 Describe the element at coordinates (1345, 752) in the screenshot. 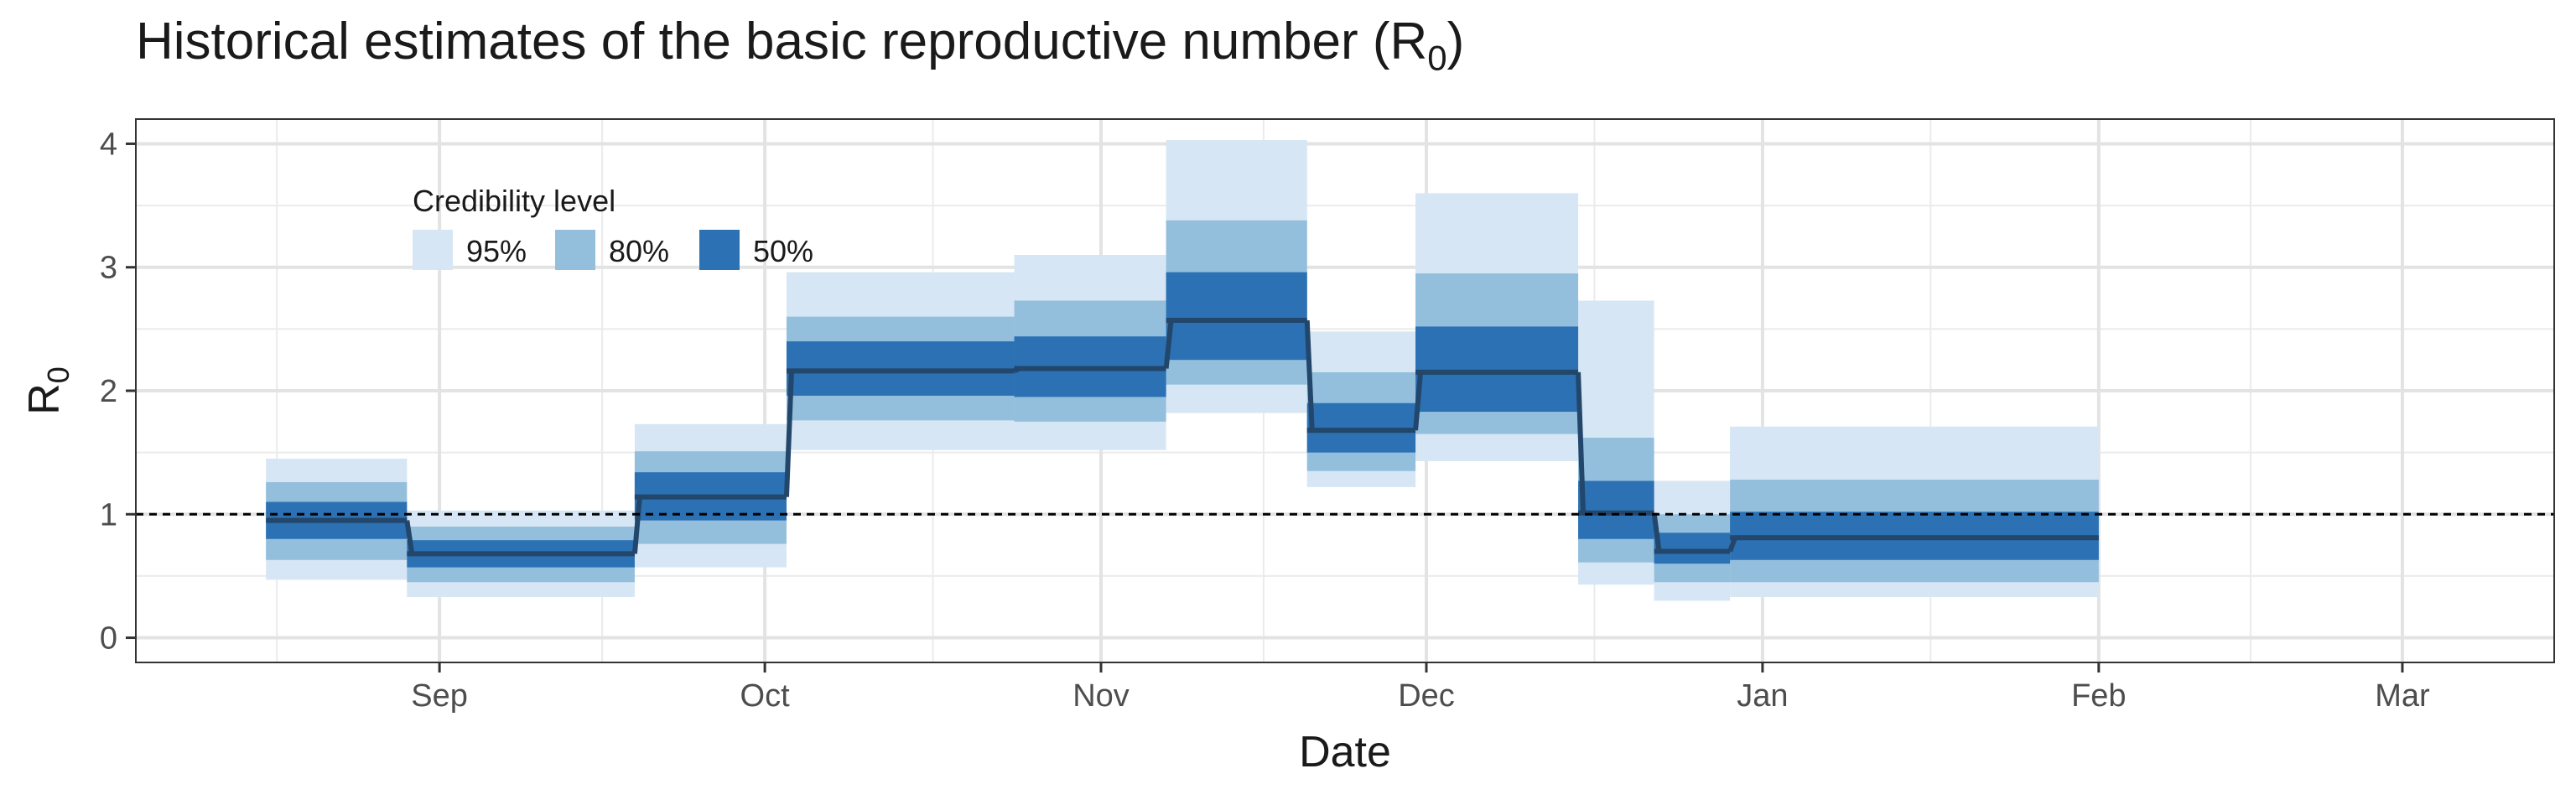

I see `x-axis-title: Date` at that location.